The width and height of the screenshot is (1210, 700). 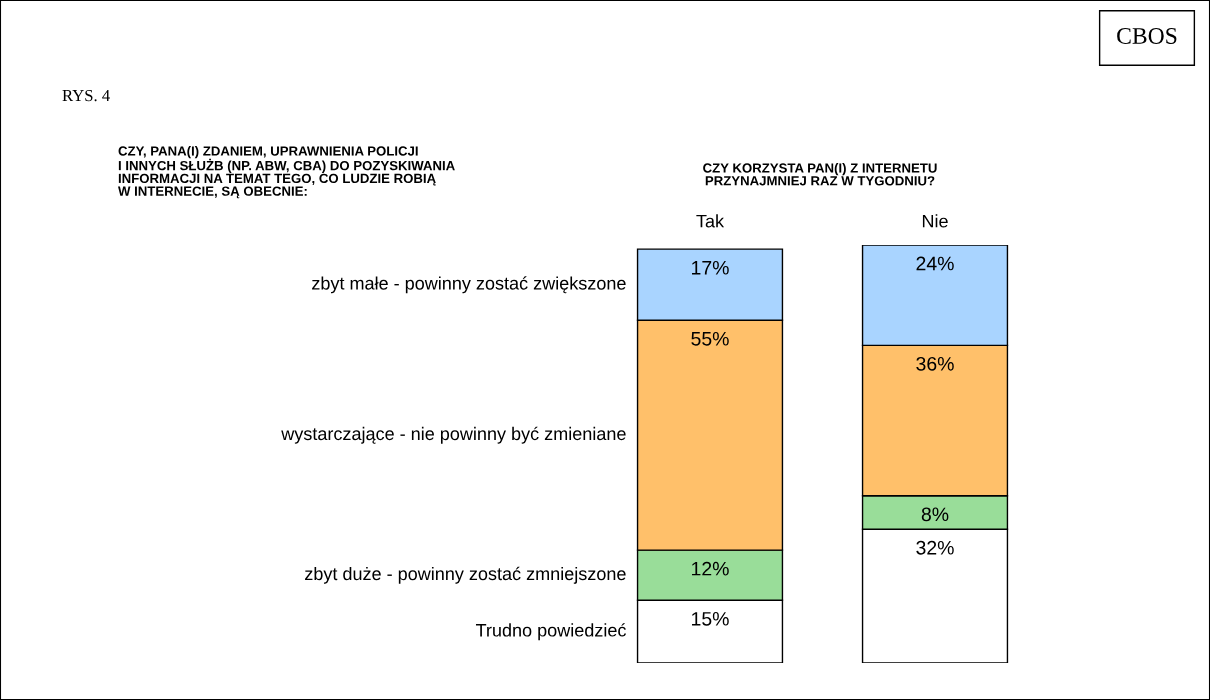 What do you see at coordinates (935, 514) in the screenshot?
I see `data-label: 8%` at bounding box center [935, 514].